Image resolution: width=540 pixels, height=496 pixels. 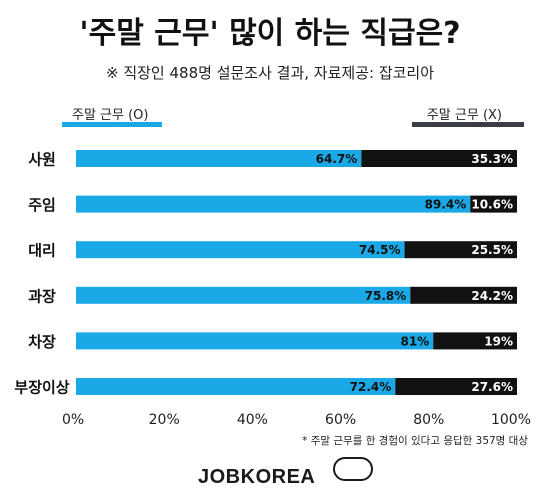 What do you see at coordinates (257, 477) in the screenshot?
I see `jobkorea-logo: JOBKOREA` at bounding box center [257, 477].